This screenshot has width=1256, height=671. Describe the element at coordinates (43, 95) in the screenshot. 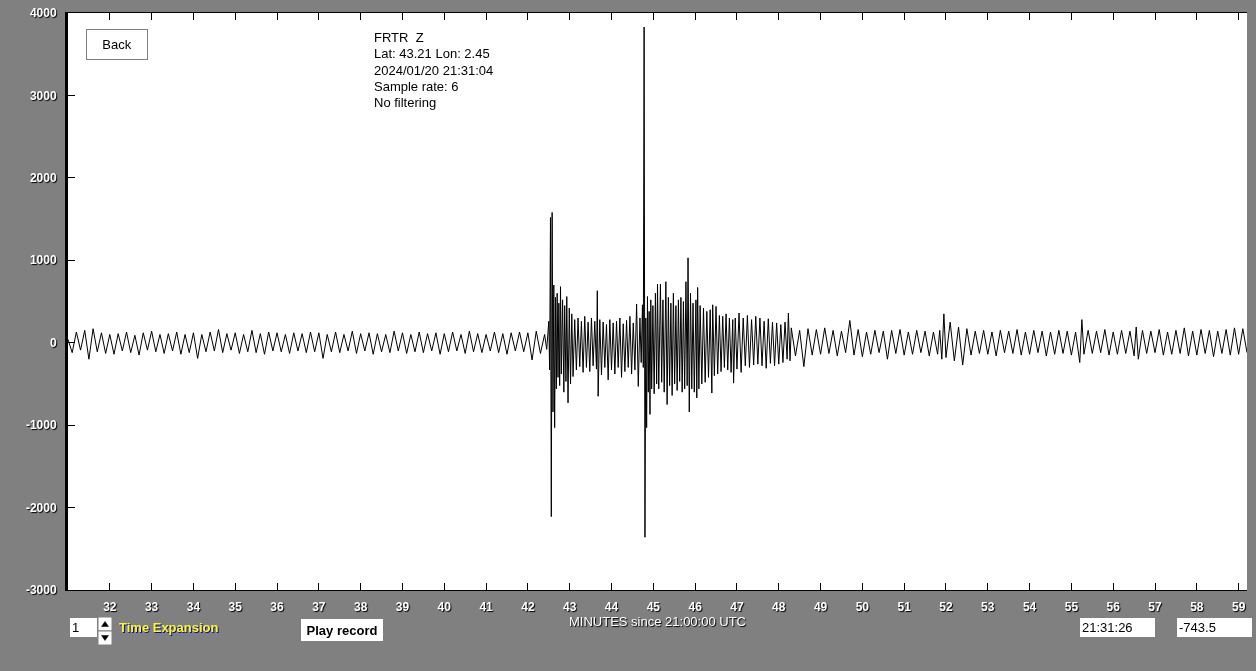

I see `y-tick-label: 3000` at that location.